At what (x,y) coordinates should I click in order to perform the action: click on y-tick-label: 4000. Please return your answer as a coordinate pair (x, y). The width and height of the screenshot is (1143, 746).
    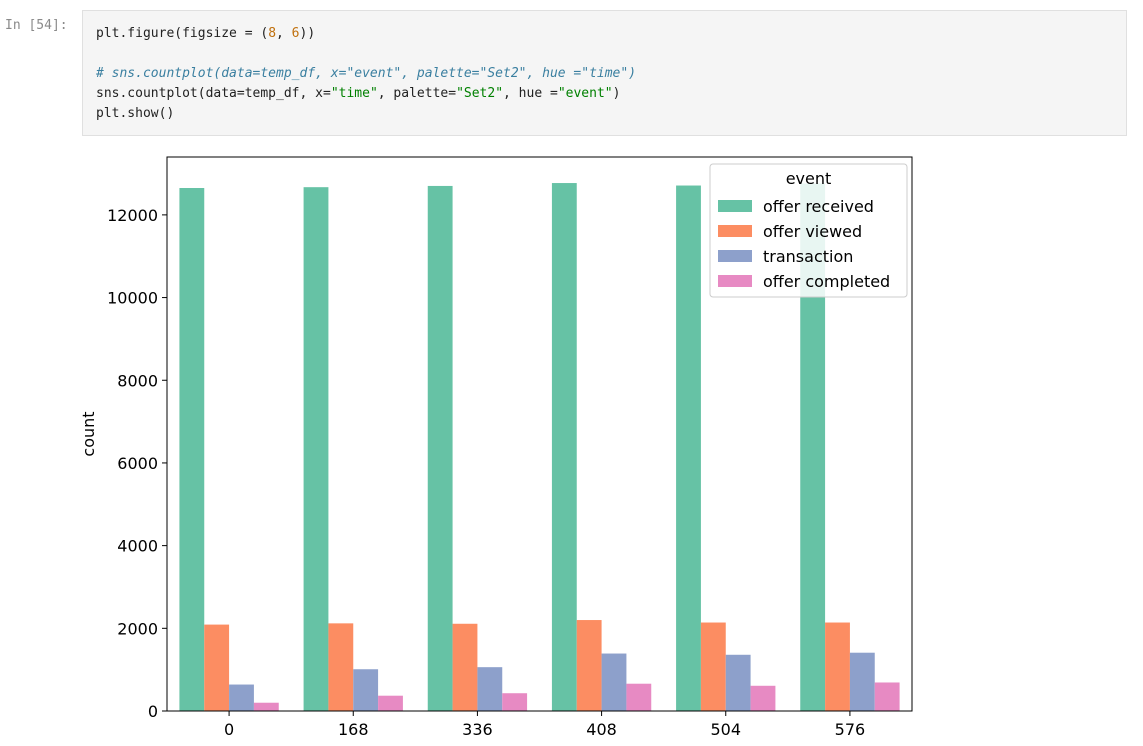
    Looking at the image, I should click on (137, 546).